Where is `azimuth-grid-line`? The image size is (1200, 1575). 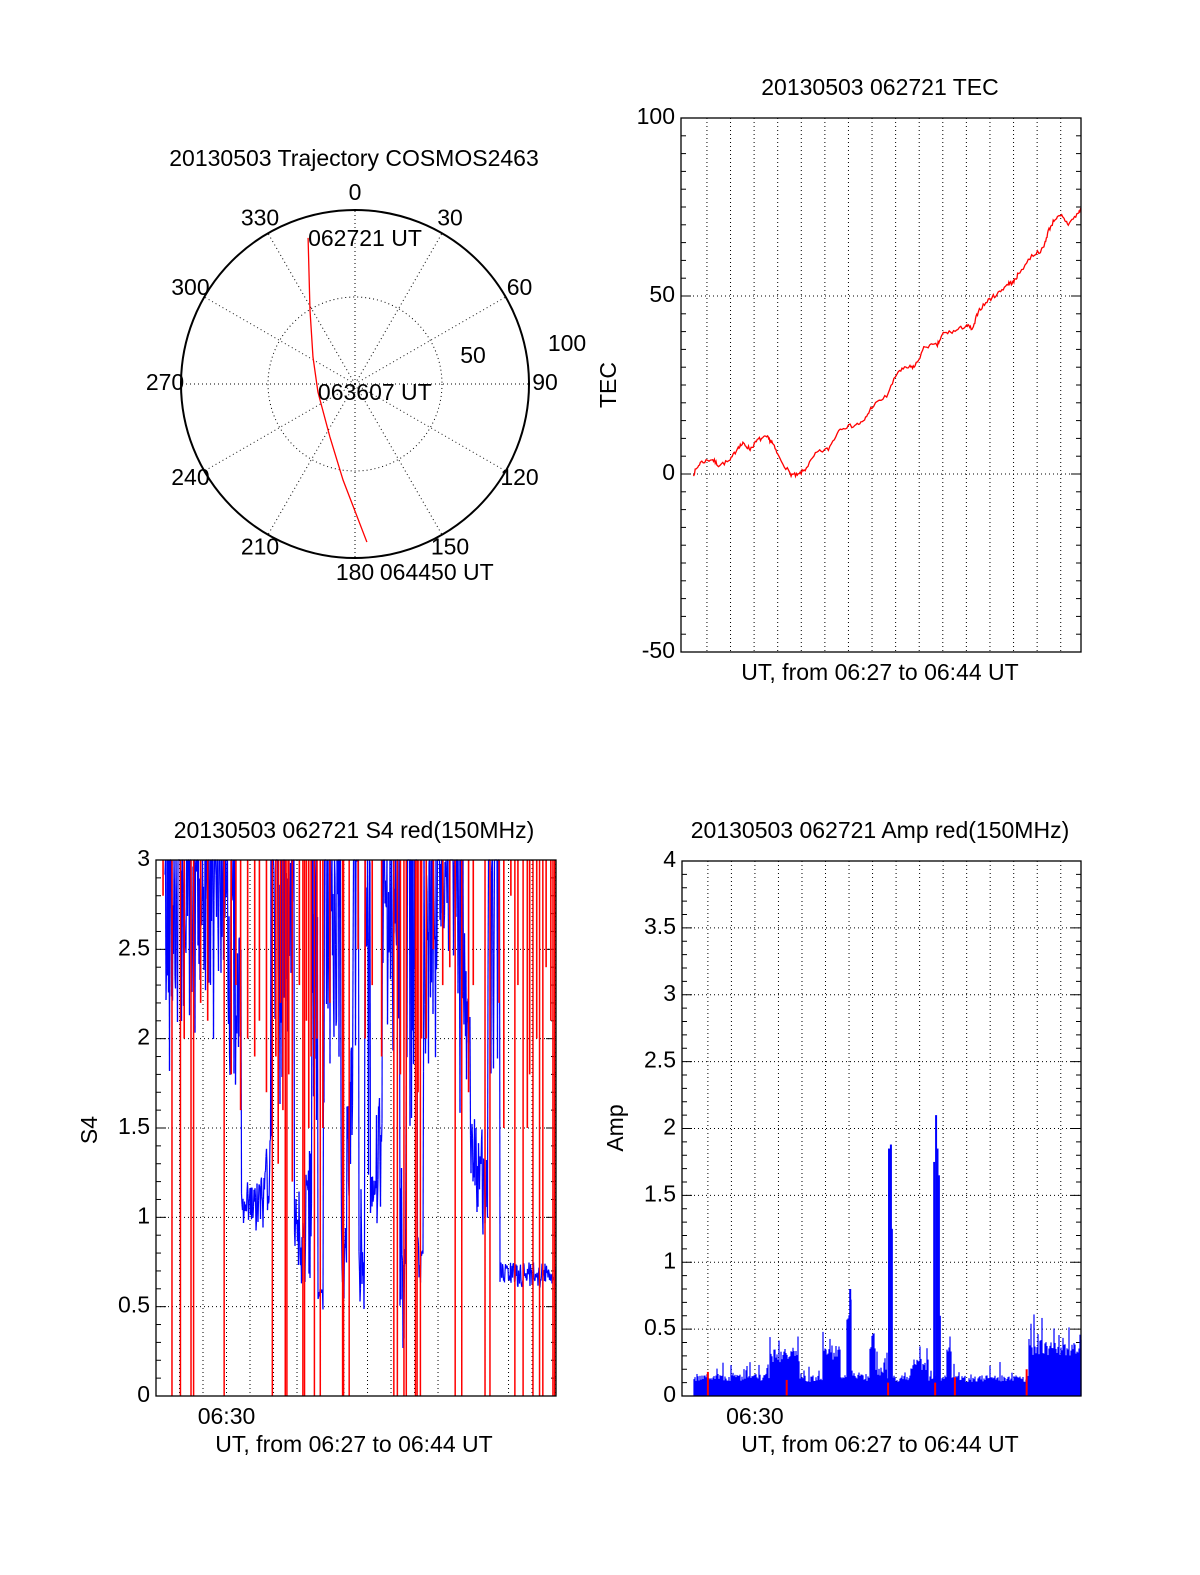
azimuth-grid-line is located at coordinates (311, 309).